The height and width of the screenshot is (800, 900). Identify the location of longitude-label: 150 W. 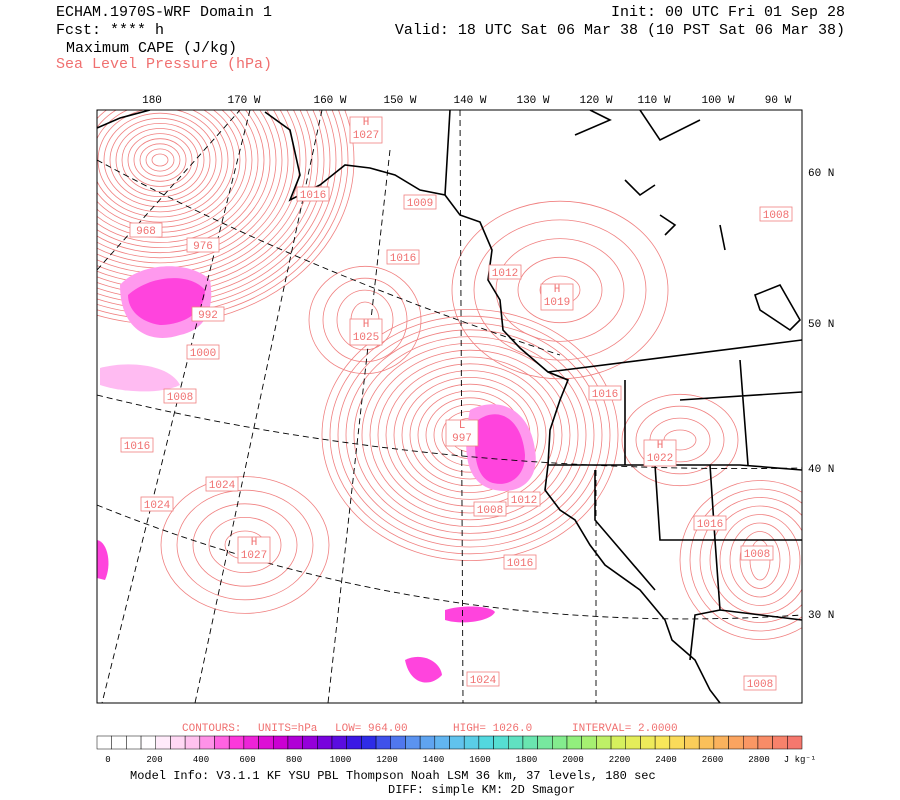
(399, 101).